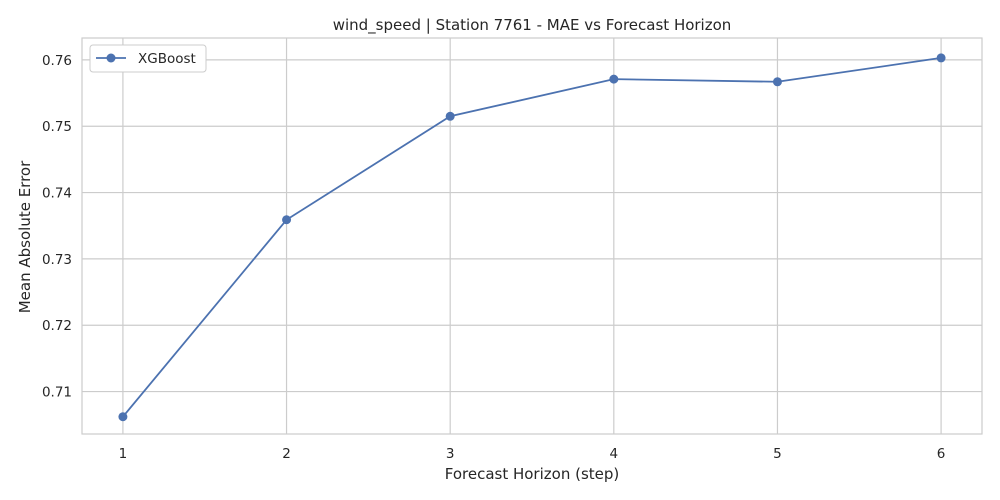  Describe the element at coordinates (167, 59) in the screenshot. I see `legend-label: XGBoost` at that location.